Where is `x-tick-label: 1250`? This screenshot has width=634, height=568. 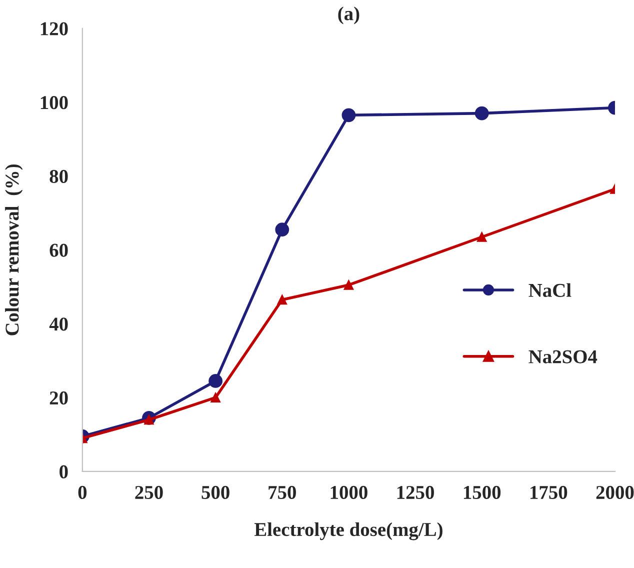 x-tick-label: 1250 is located at coordinates (415, 493).